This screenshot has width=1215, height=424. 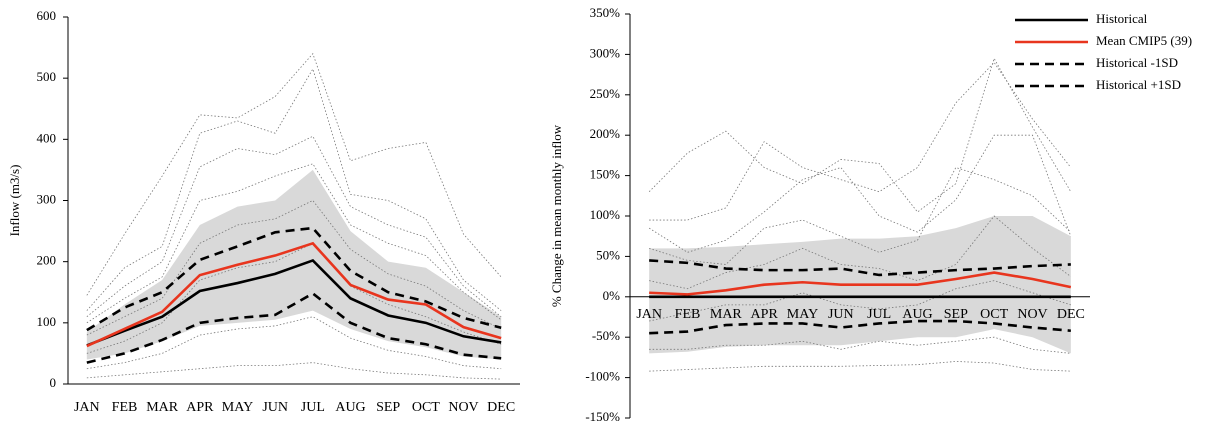 I want to click on y-tick-label: 0%, so click(x=612, y=295).